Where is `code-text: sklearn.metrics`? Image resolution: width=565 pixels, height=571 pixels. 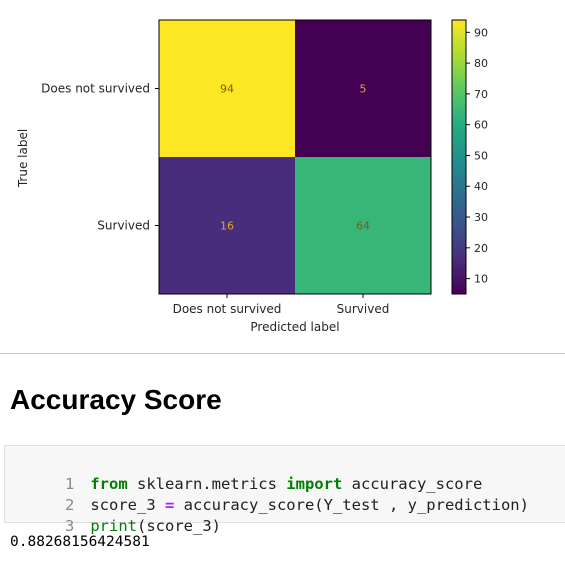
code-text: sklearn.metrics is located at coordinates (207, 484).